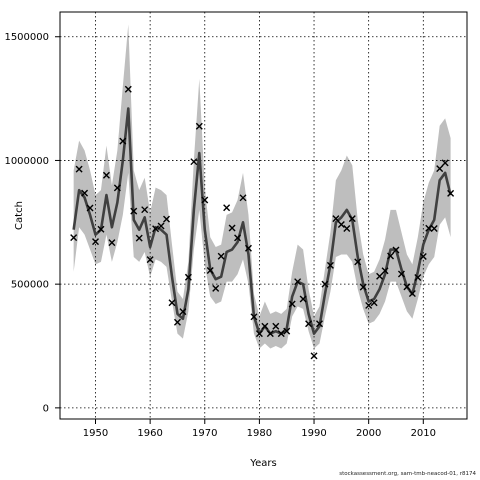 The height and width of the screenshot is (480, 480). I want to click on x-tick-label: 1950, so click(95, 433).